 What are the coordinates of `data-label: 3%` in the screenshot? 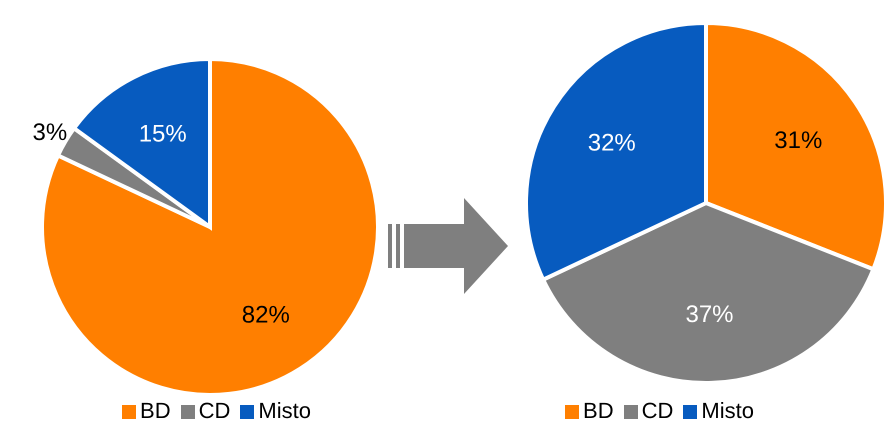 It's located at (50, 132).